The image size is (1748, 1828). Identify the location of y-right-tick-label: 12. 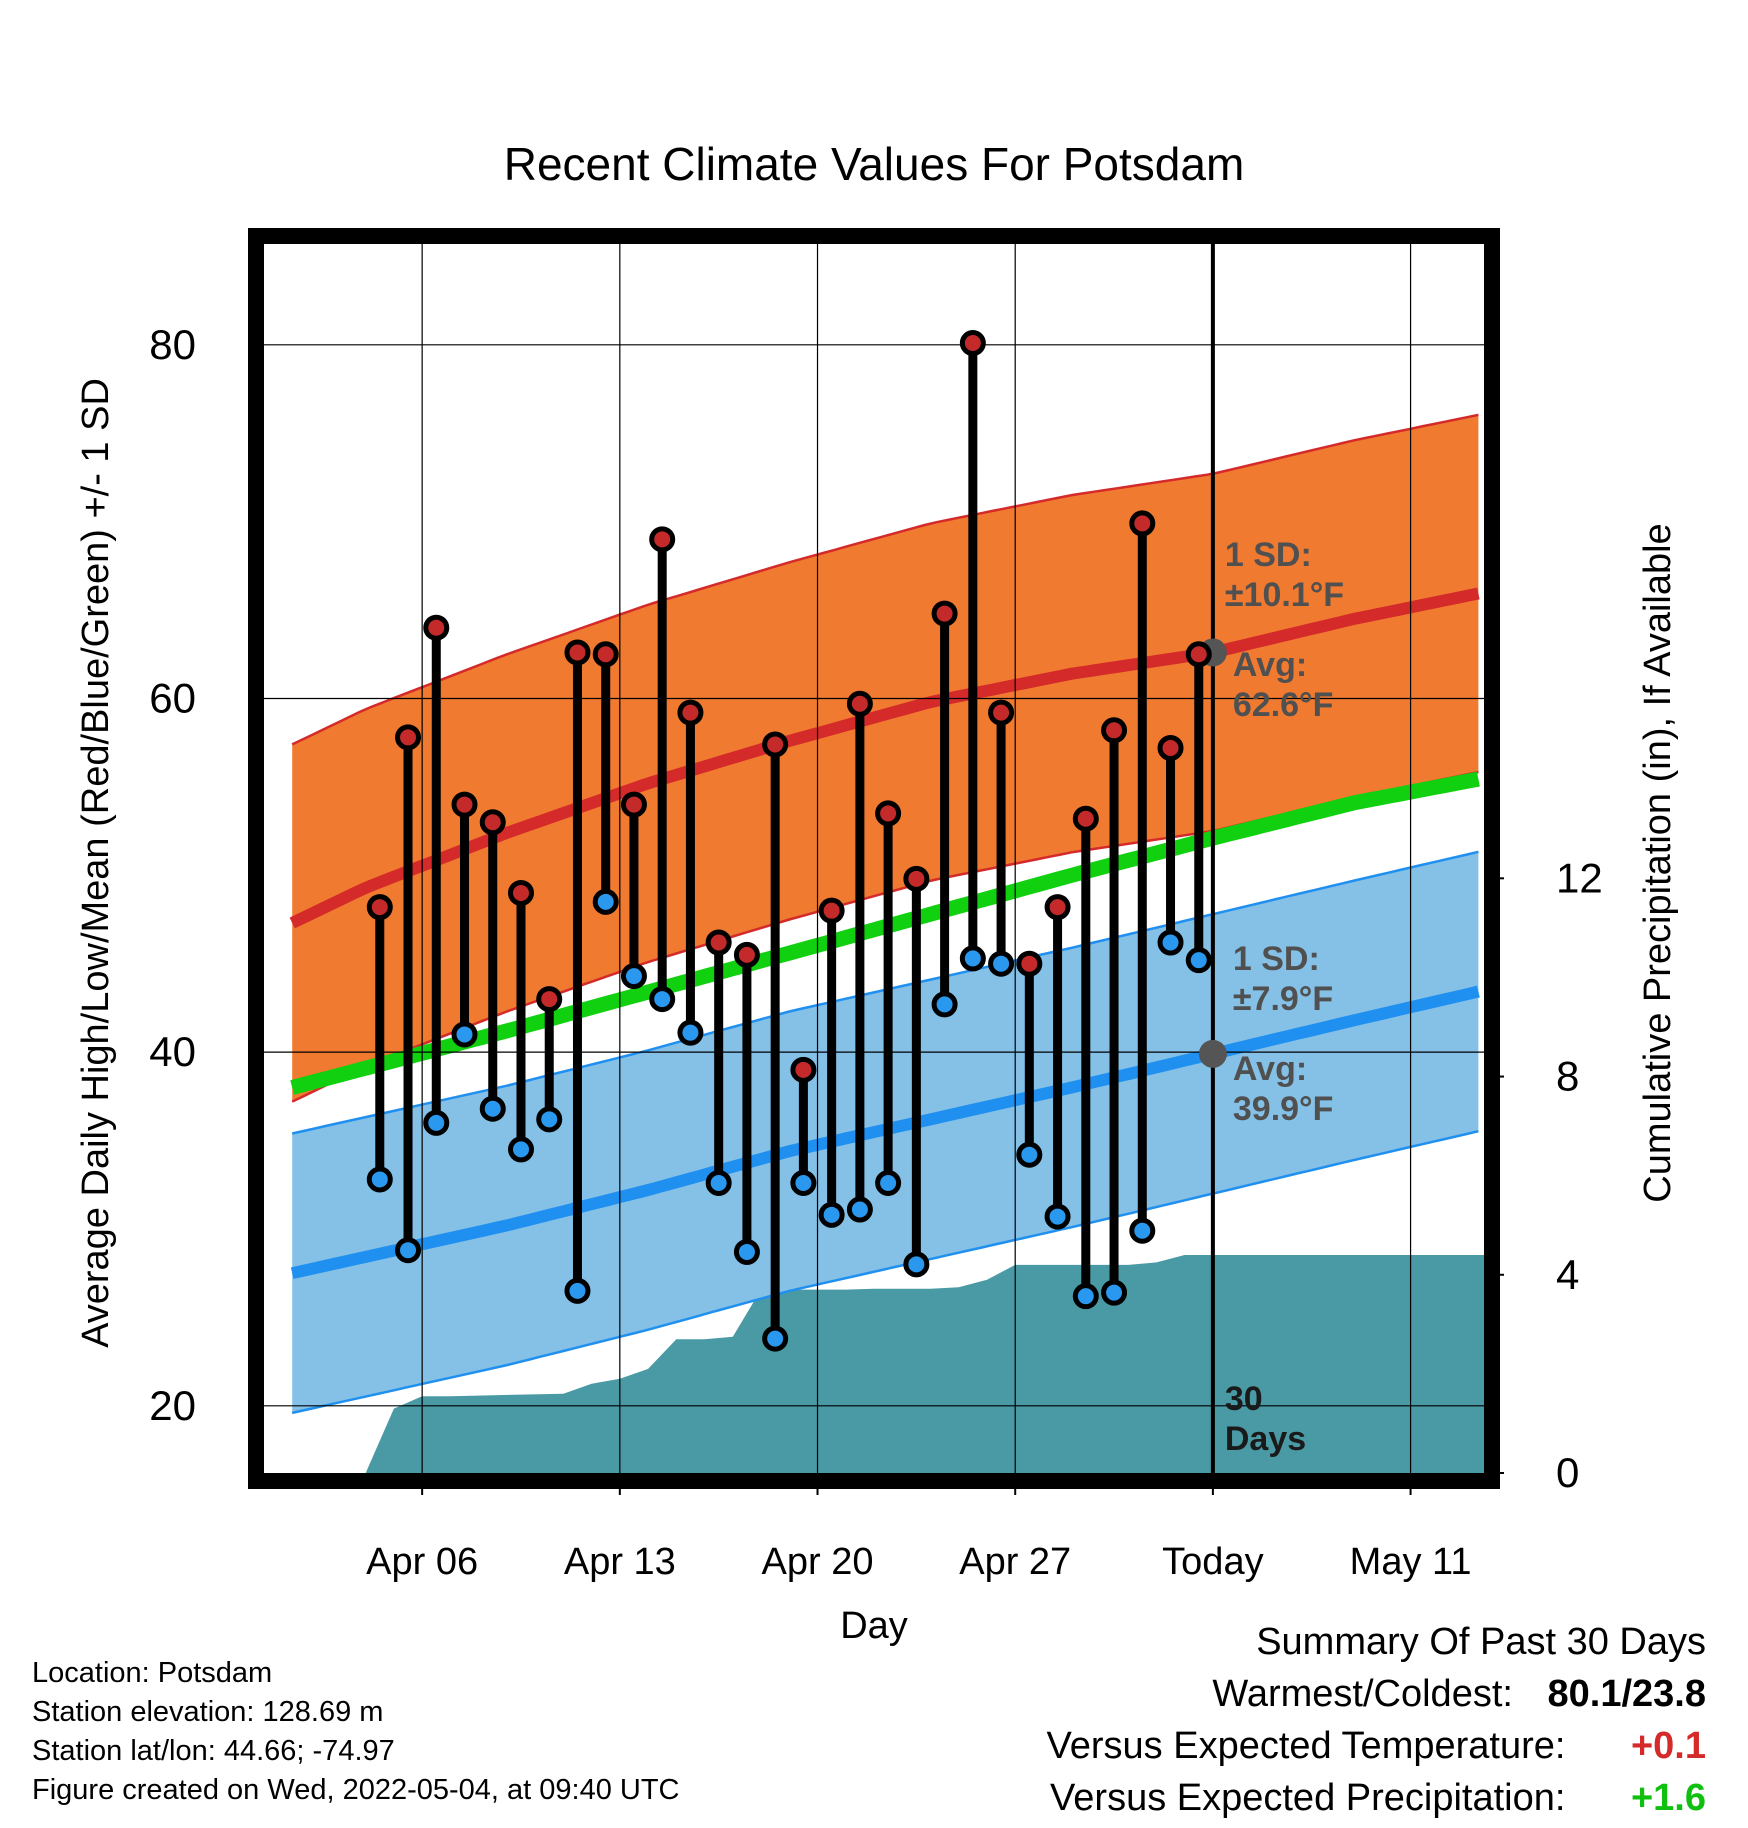
(1579, 877).